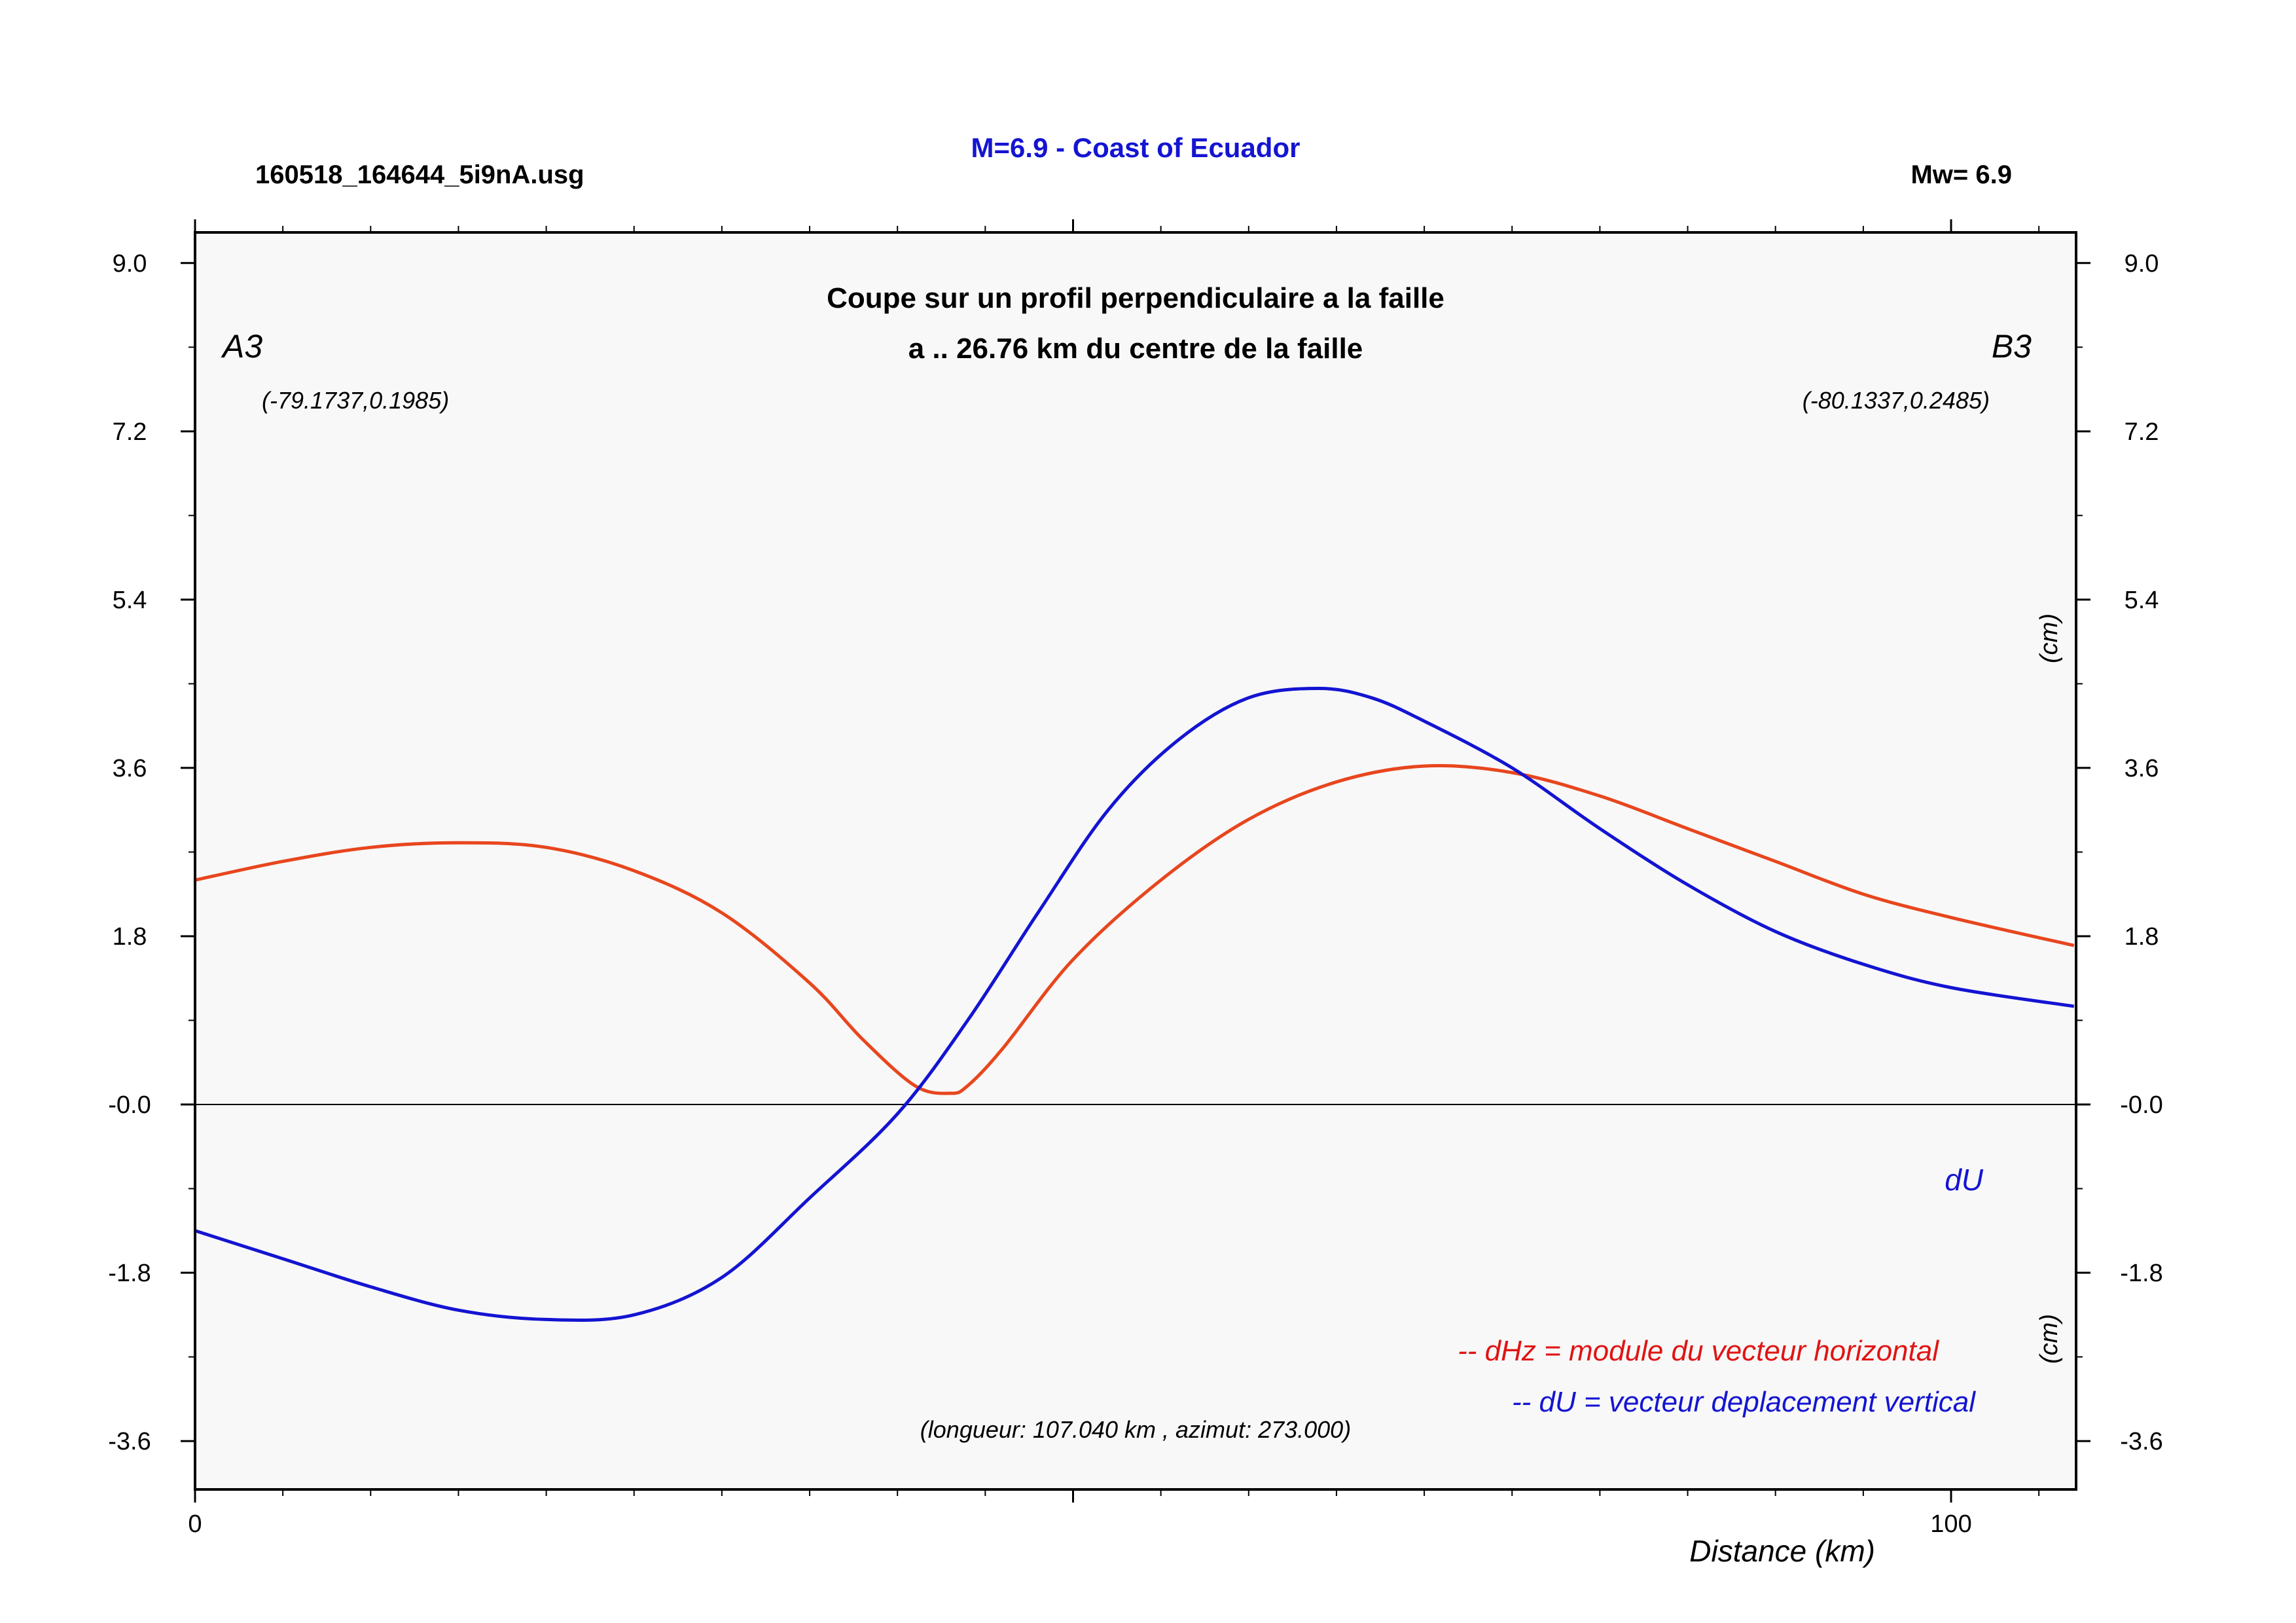 Image resolution: width=2296 pixels, height=1623 pixels. I want to click on y-tick-label-left: 5.4, so click(130, 600).